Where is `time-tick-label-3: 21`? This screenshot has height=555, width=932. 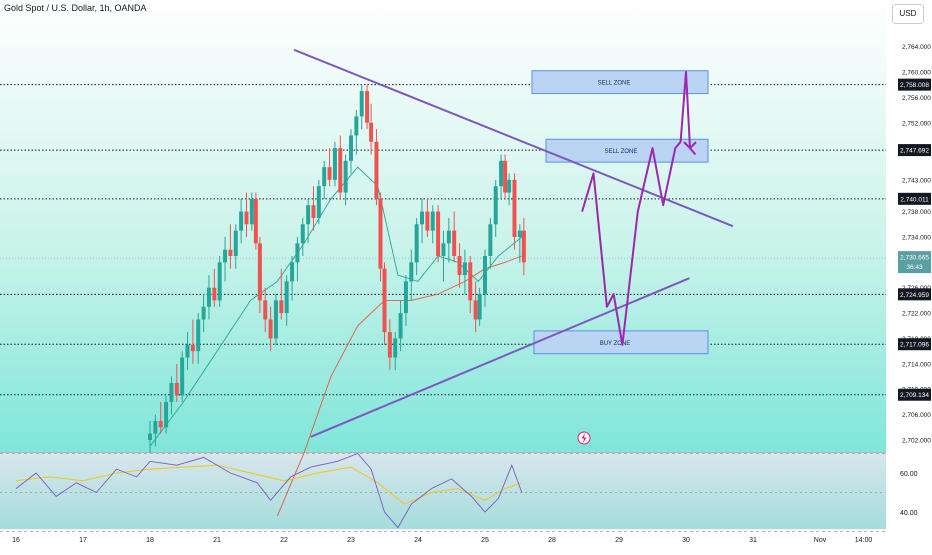
time-tick-label-3: 21 is located at coordinates (217, 540).